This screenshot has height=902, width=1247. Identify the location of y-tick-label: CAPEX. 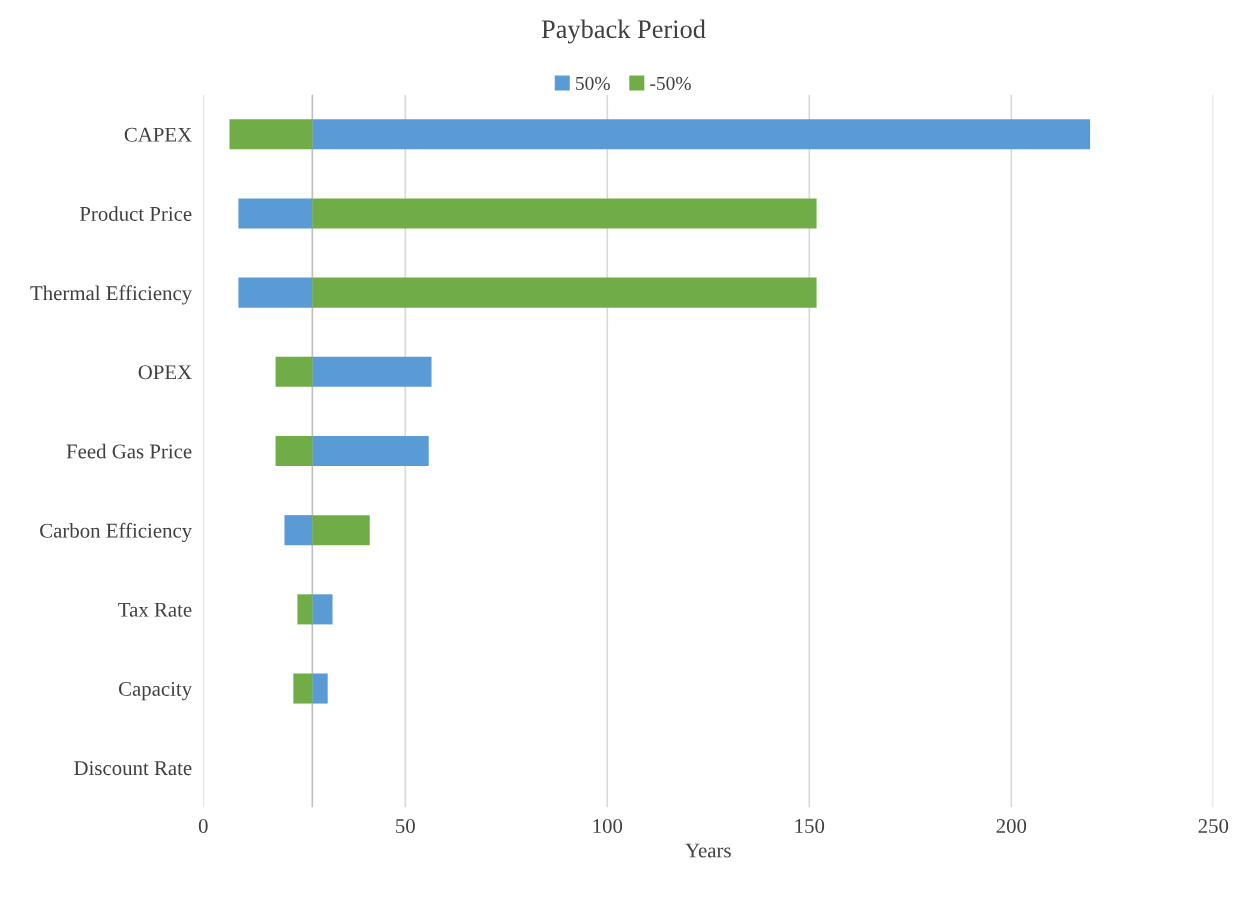
(158, 134).